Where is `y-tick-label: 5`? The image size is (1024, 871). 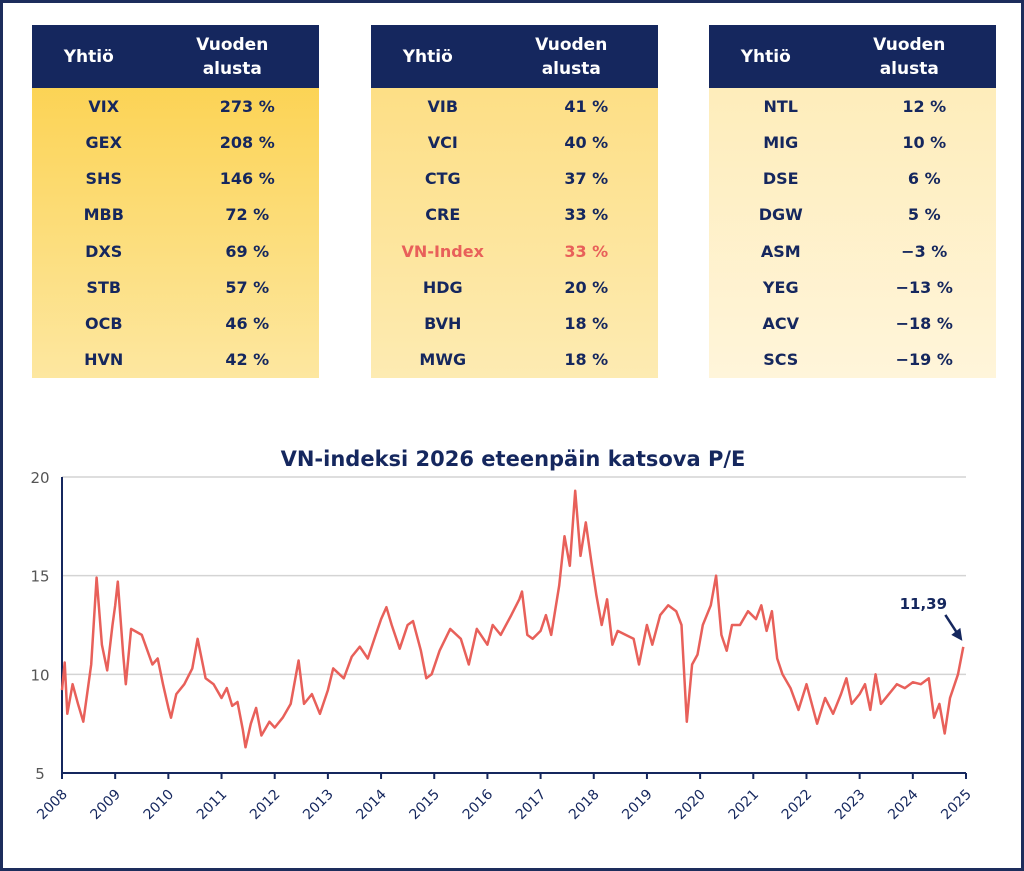
y-tick-label: 5 is located at coordinates (40, 774).